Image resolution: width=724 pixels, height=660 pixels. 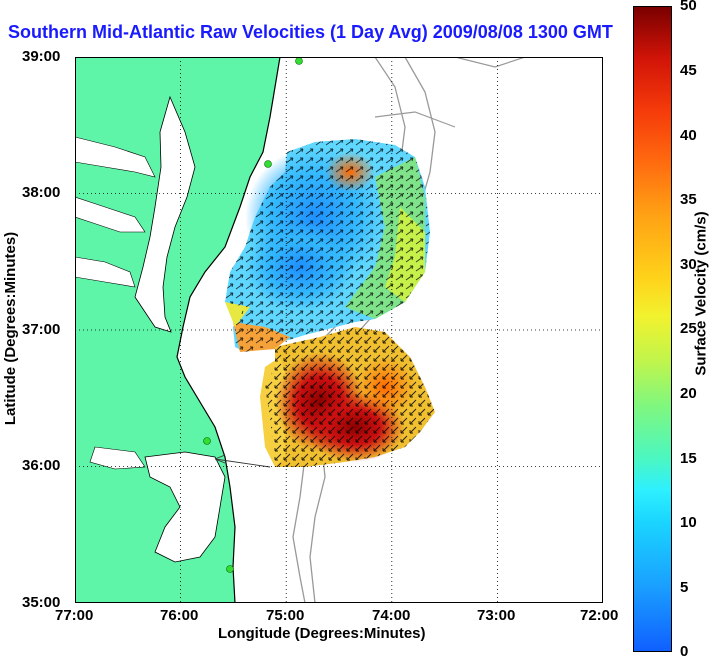 What do you see at coordinates (652, 329) in the screenshot?
I see `colorbar` at bounding box center [652, 329].